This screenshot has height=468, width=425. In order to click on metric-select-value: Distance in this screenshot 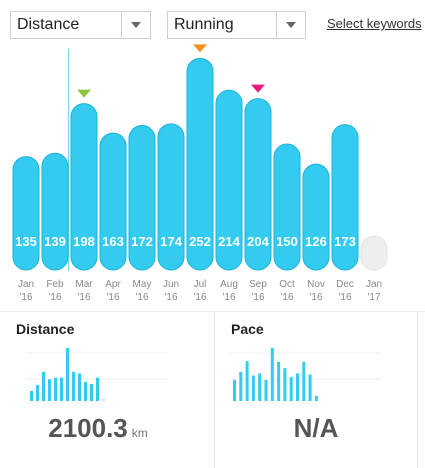, I will do `click(48, 24)`.